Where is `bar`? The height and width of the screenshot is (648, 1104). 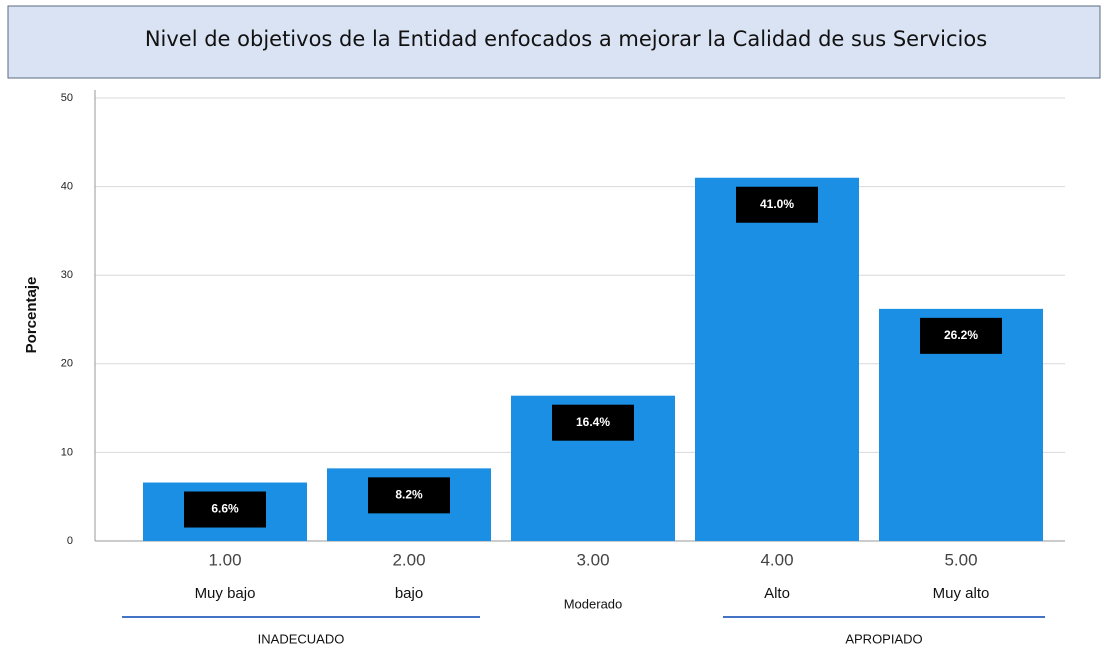
bar is located at coordinates (777, 359).